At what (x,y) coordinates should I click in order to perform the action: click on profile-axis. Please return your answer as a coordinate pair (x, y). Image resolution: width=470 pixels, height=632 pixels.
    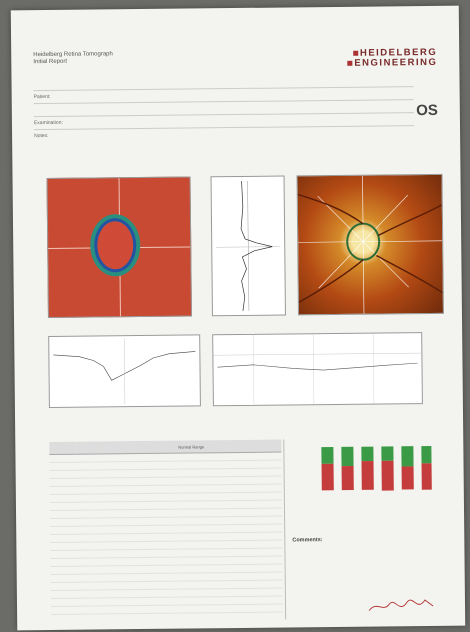
    Looking at the image, I should click on (248, 246).